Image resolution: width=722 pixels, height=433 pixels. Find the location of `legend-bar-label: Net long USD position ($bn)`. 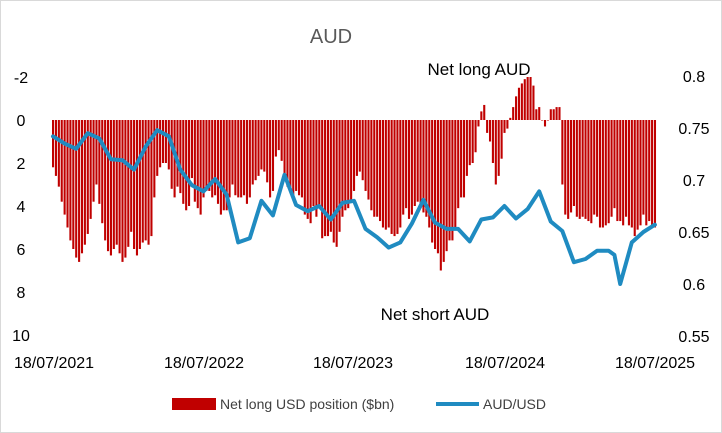

legend-bar-label: Net long USD position ($bn) is located at coordinates (307, 404).